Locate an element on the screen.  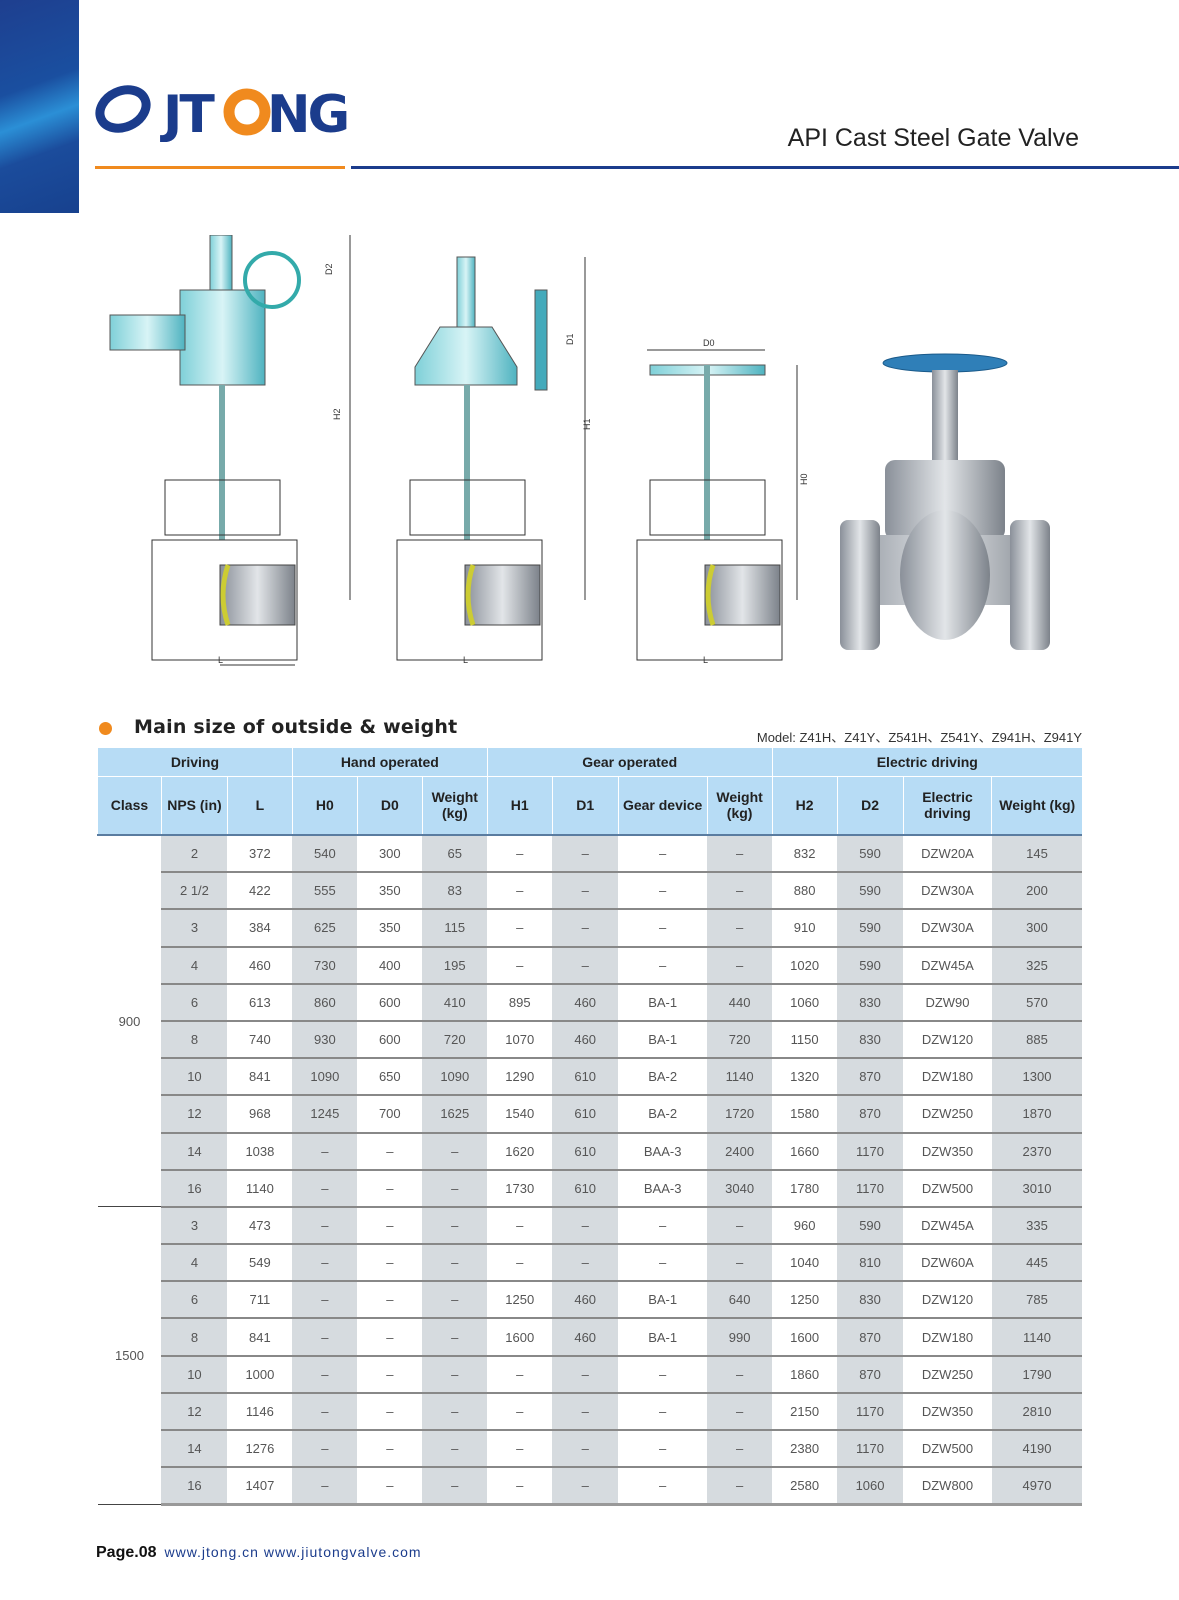
table-cell: 1245 is located at coordinates (325, 1114).